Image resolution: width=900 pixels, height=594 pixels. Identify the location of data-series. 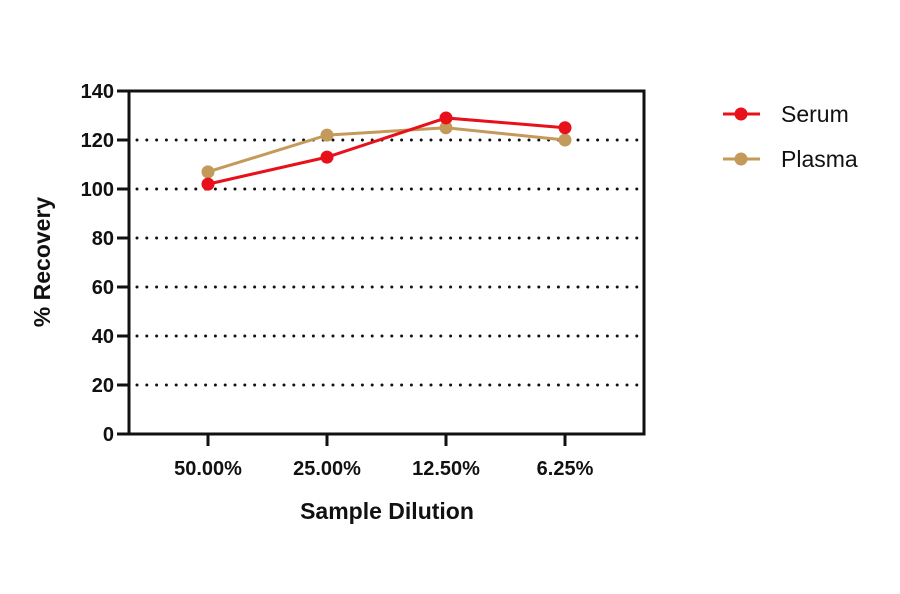
(386, 151).